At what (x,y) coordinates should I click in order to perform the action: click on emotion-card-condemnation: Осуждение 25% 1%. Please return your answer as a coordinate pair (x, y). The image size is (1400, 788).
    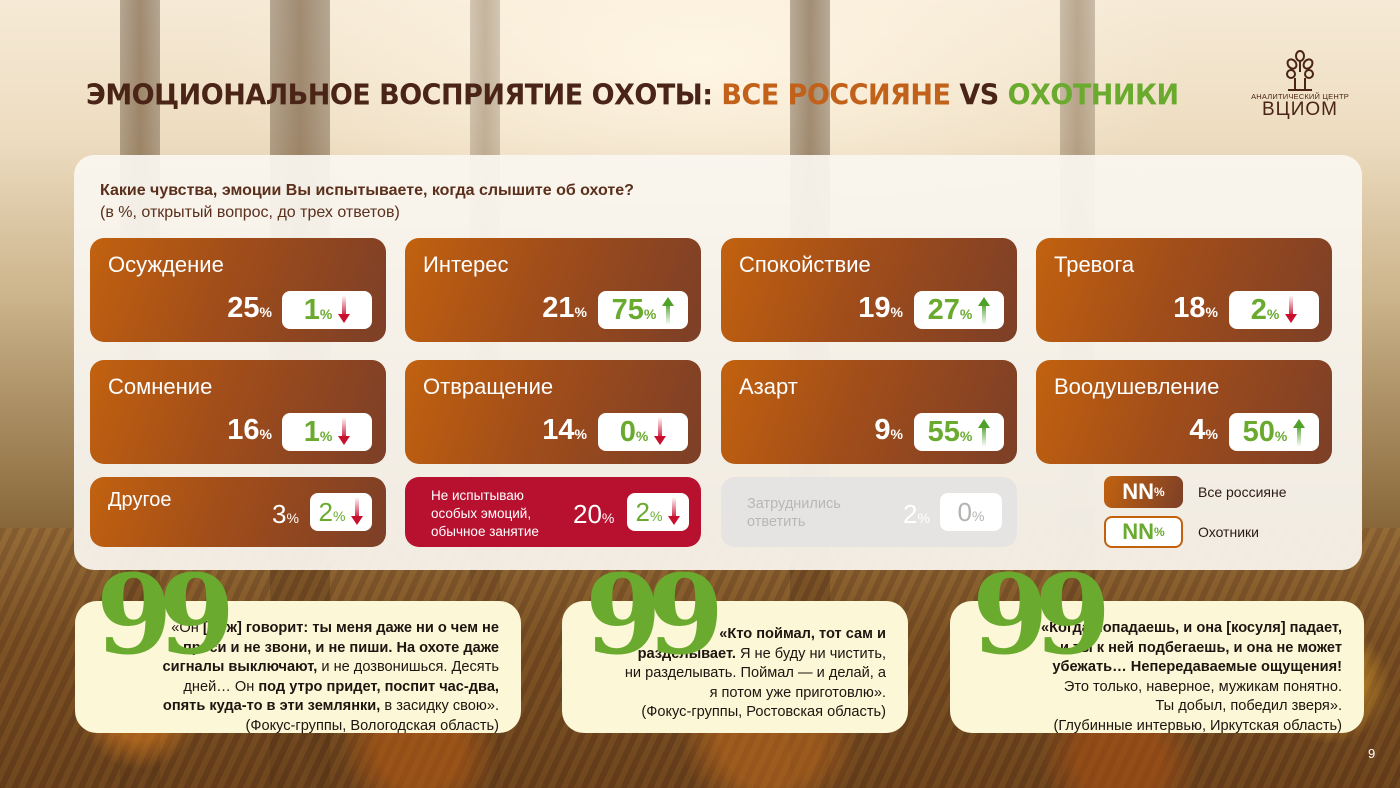
    Looking at the image, I should click on (238, 290).